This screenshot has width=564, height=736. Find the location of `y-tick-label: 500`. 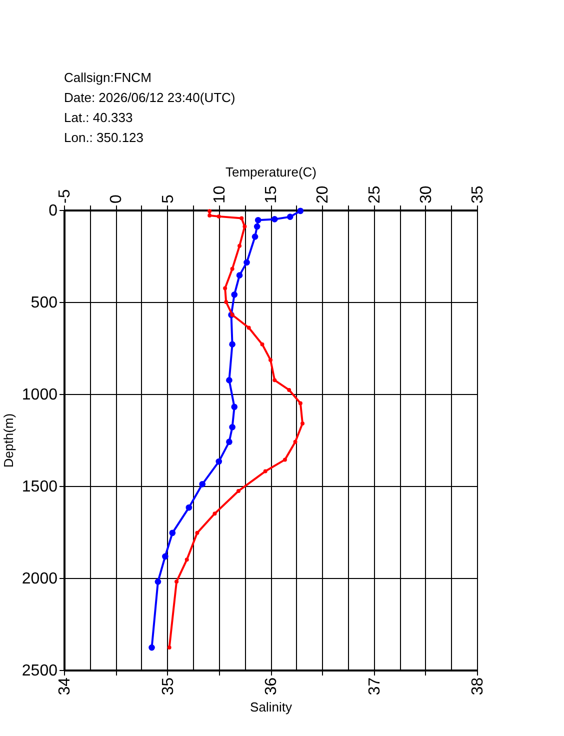

y-tick-label: 500 is located at coordinates (44, 303).